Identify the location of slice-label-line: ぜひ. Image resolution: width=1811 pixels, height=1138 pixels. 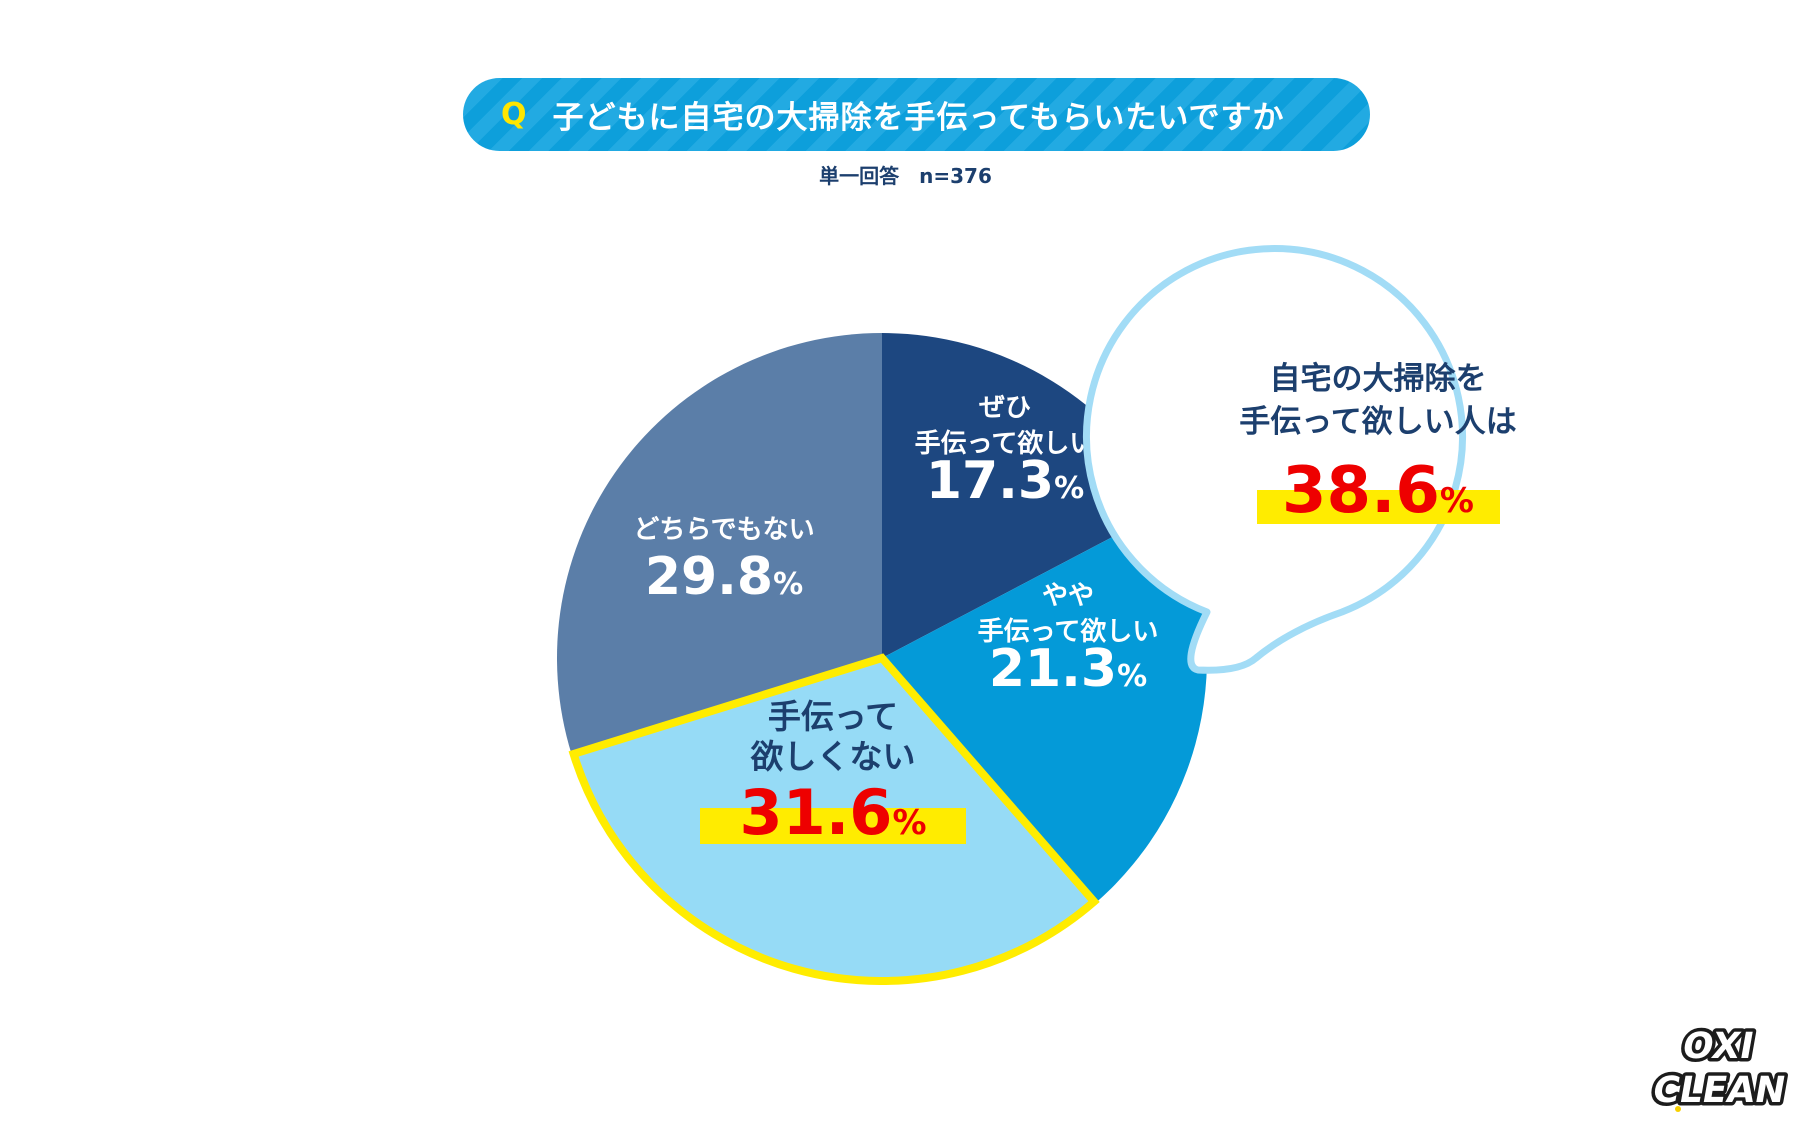
(1005, 408).